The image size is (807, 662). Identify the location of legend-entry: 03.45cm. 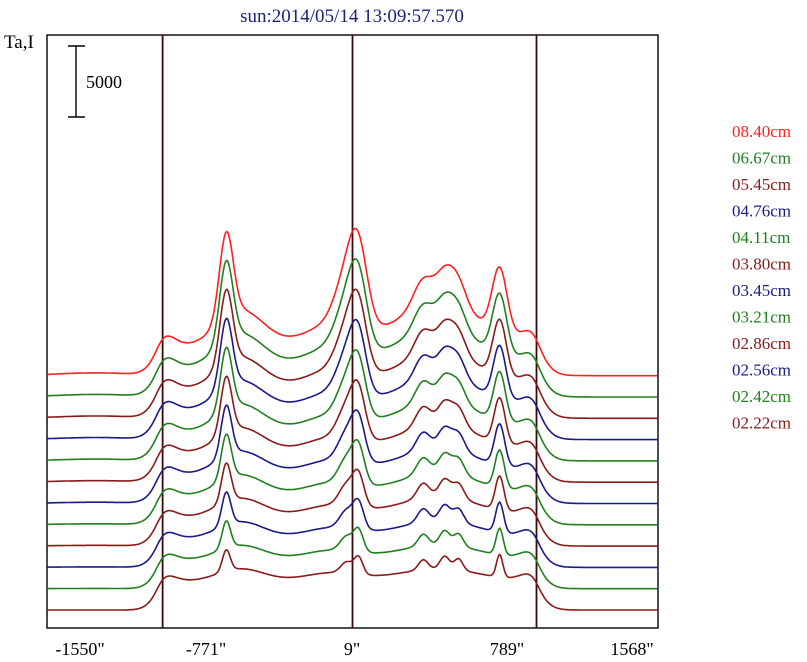
(761, 290).